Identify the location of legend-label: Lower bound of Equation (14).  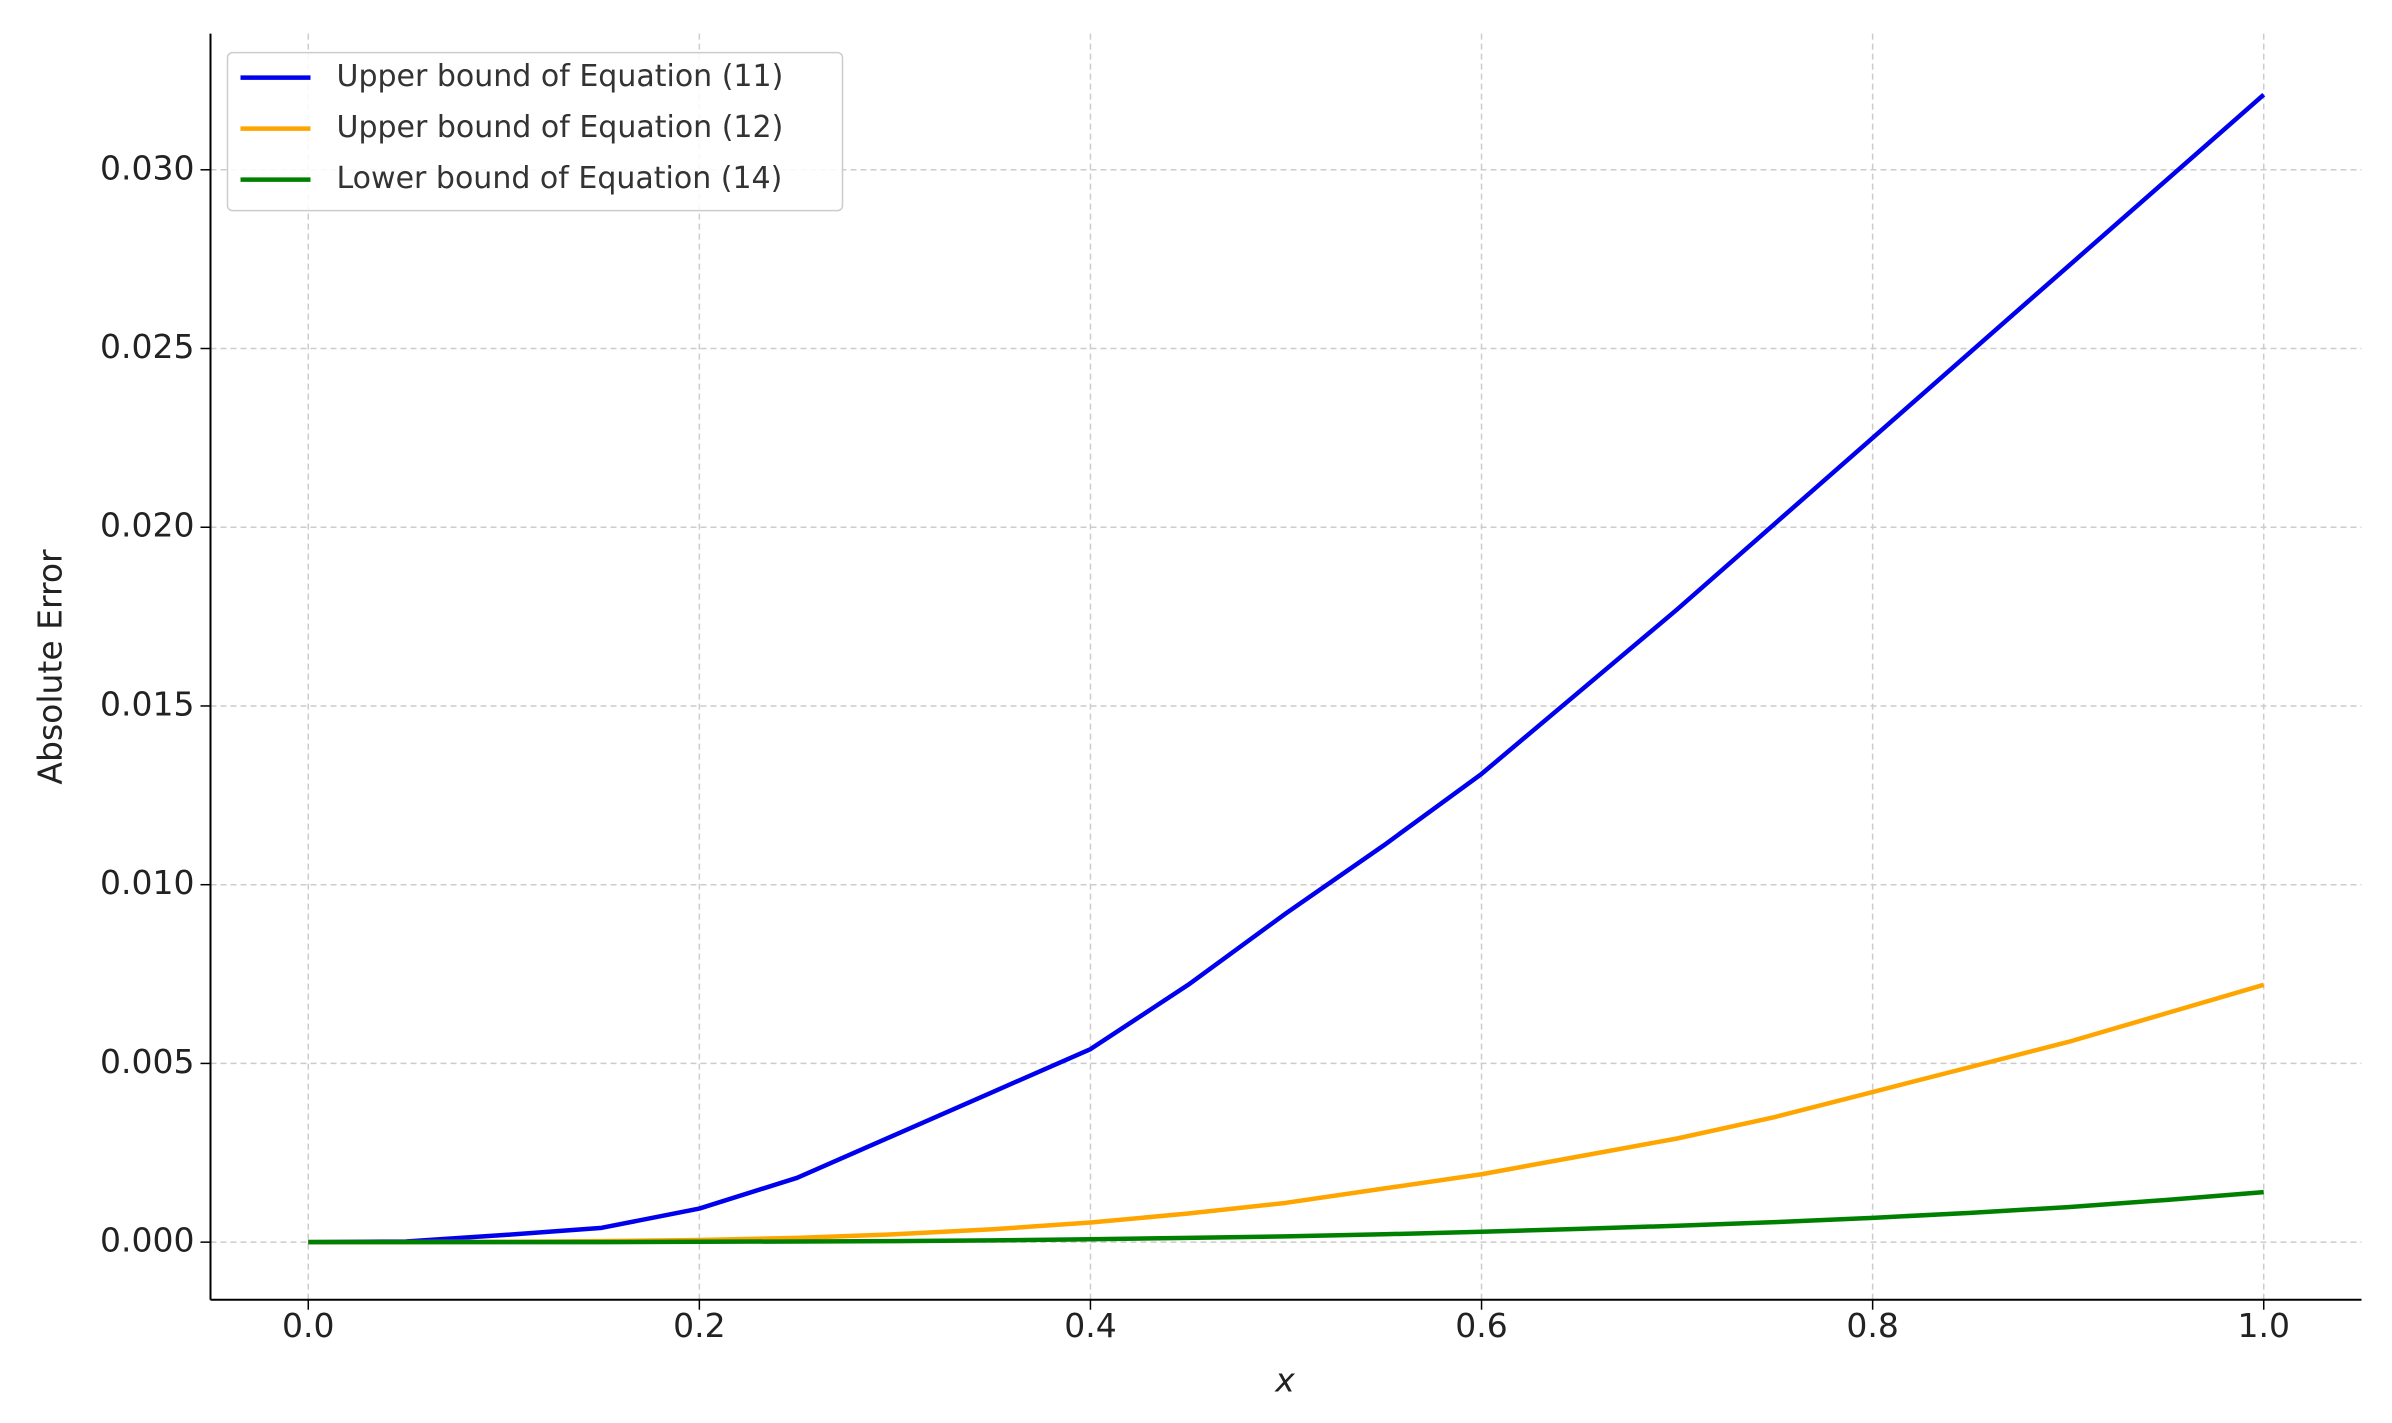
(560, 178).